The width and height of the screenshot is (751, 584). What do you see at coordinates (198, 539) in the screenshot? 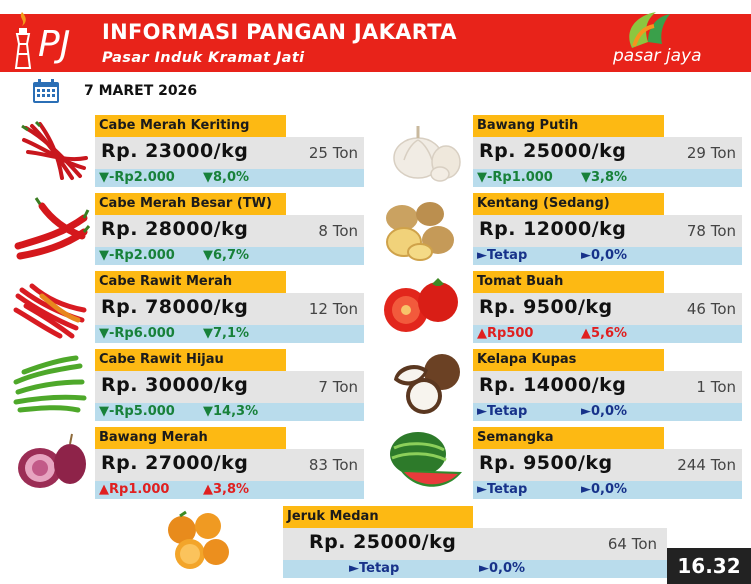
I see `orange-icon` at bounding box center [198, 539].